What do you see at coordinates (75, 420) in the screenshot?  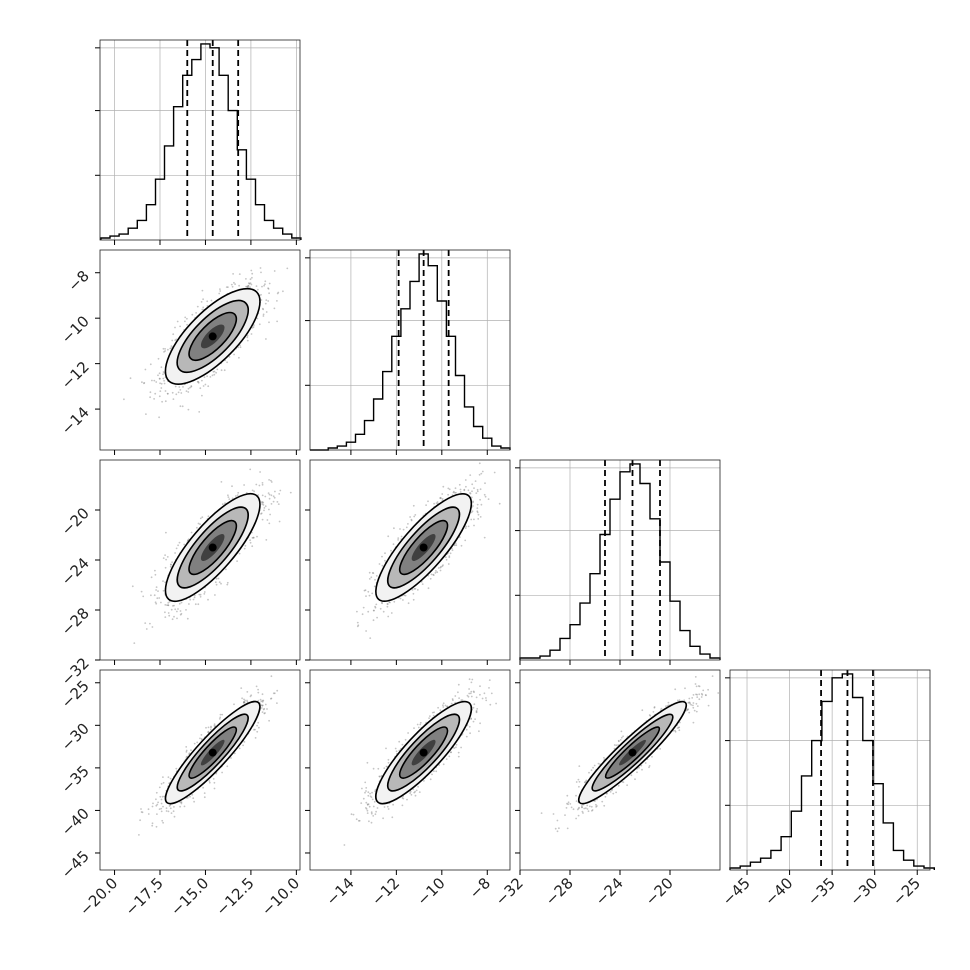 I see `y-tick-label: −14` at bounding box center [75, 420].